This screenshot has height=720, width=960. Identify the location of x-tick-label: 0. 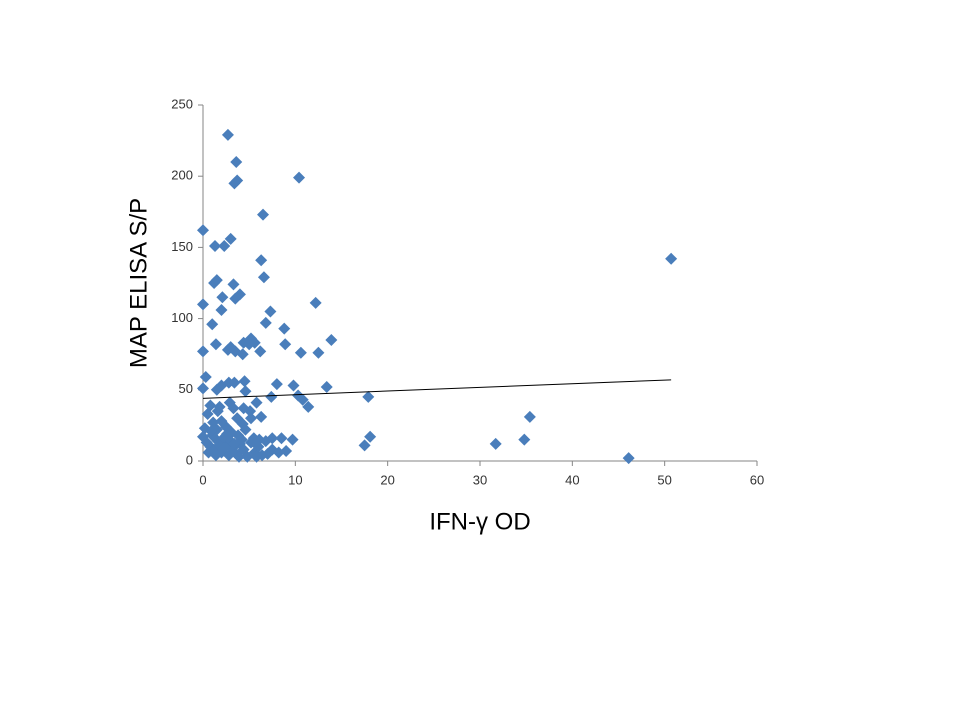
(202, 479).